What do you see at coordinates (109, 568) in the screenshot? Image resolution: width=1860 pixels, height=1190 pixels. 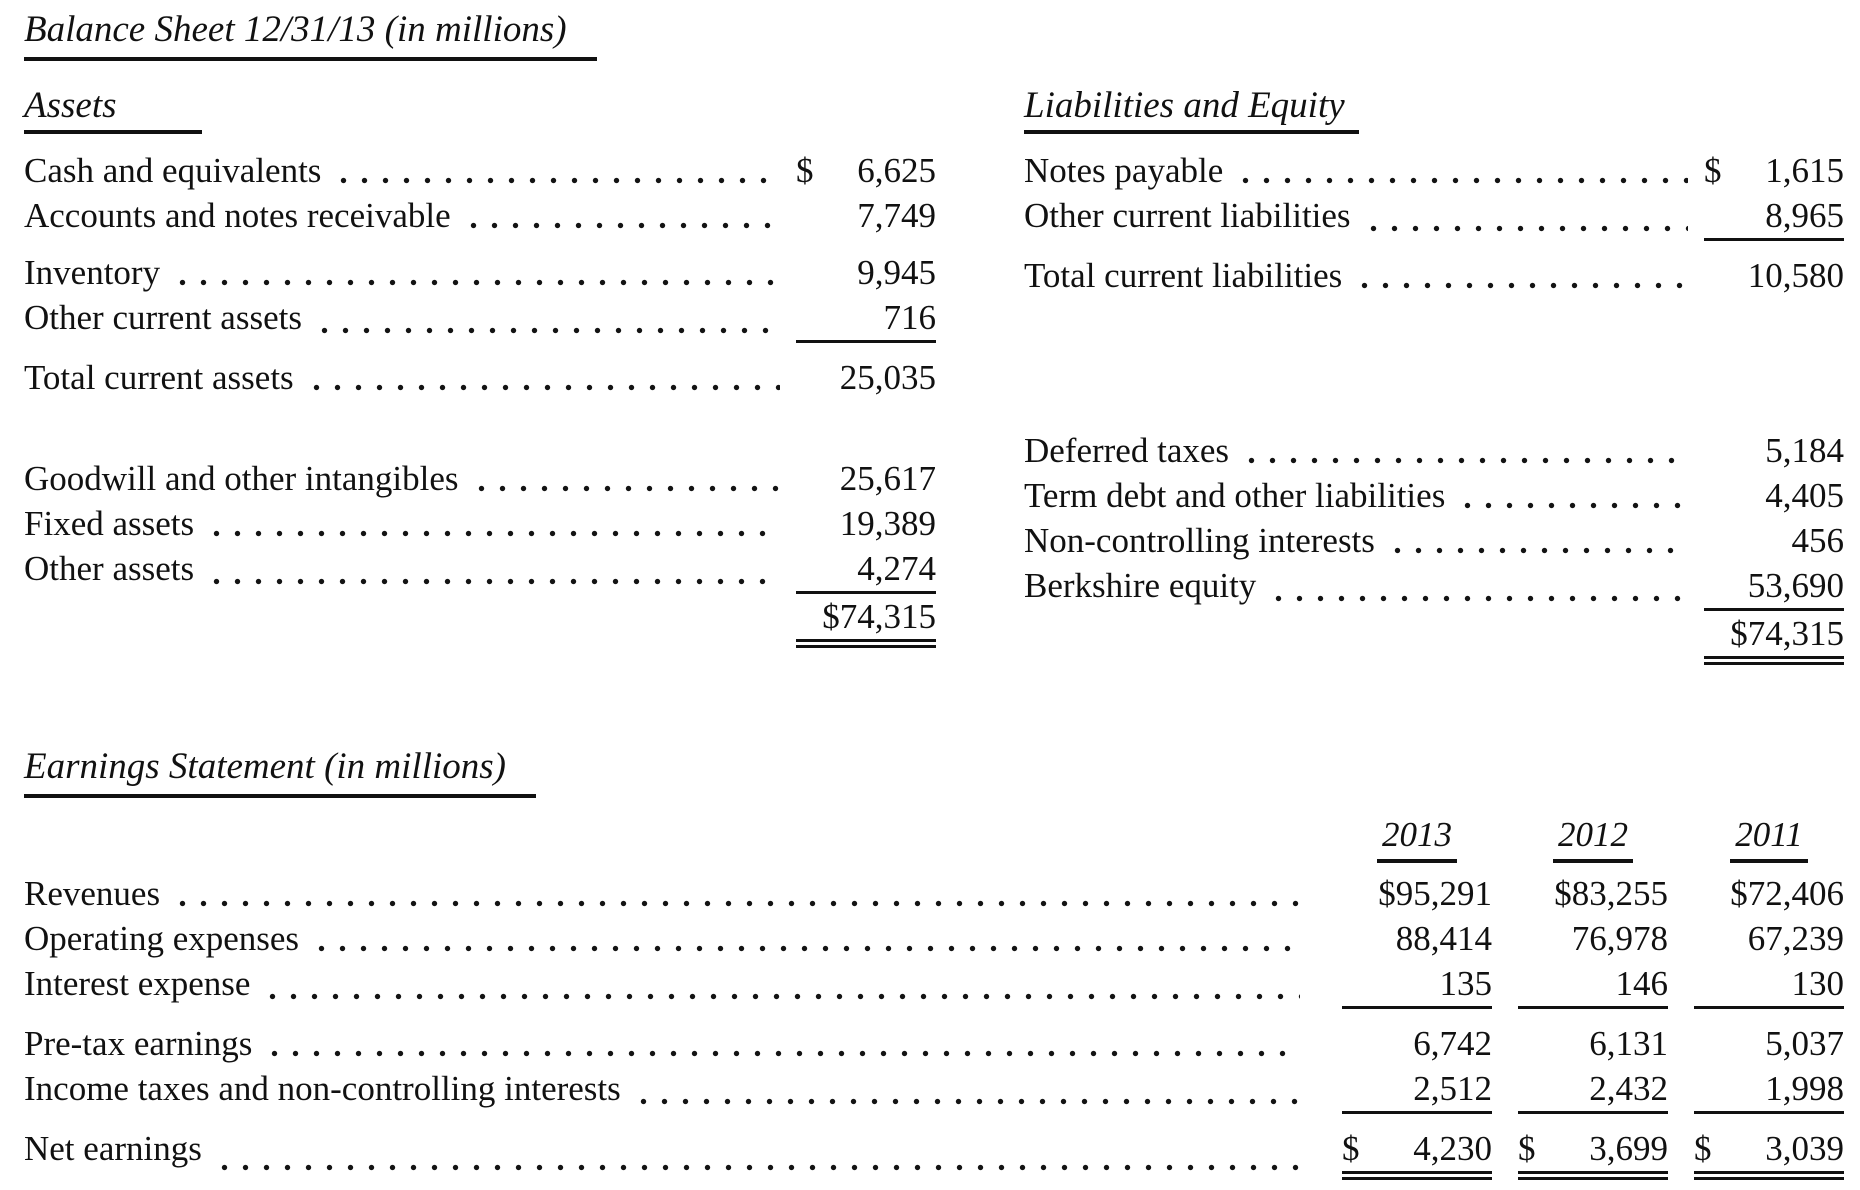 I see `asset-label: Other assets` at bounding box center [109, 568].